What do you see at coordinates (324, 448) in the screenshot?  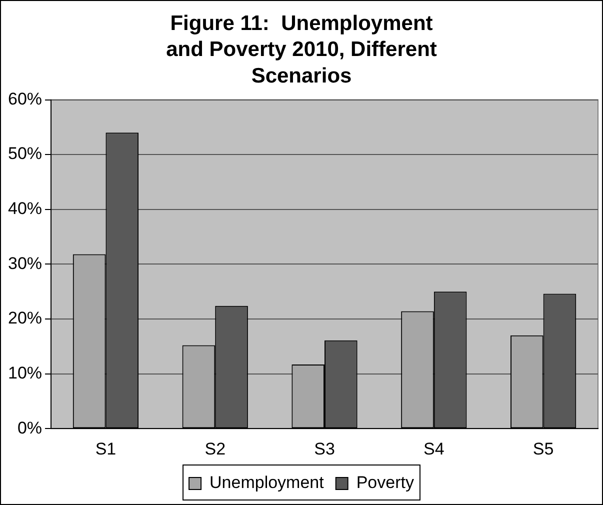 I see `x-tick-label: S3` at bounding box center [324, 448].